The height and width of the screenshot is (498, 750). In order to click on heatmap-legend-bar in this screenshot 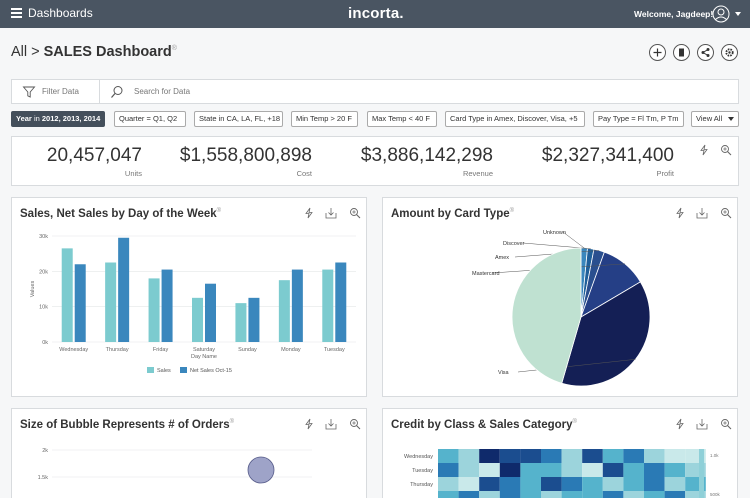, I will do `click(701, 473)`.